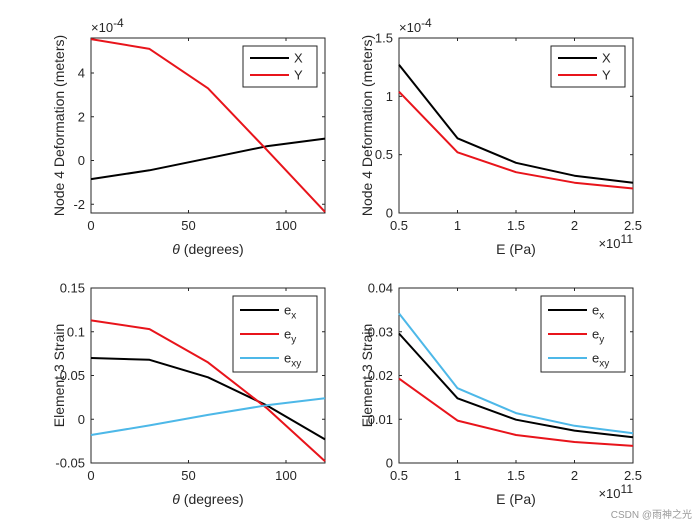 The height and width of the screenshot is (525, 700). Describe the element at coordinates (389, 96) in the screenshot. I see `y-tick-label: 1` at that location.